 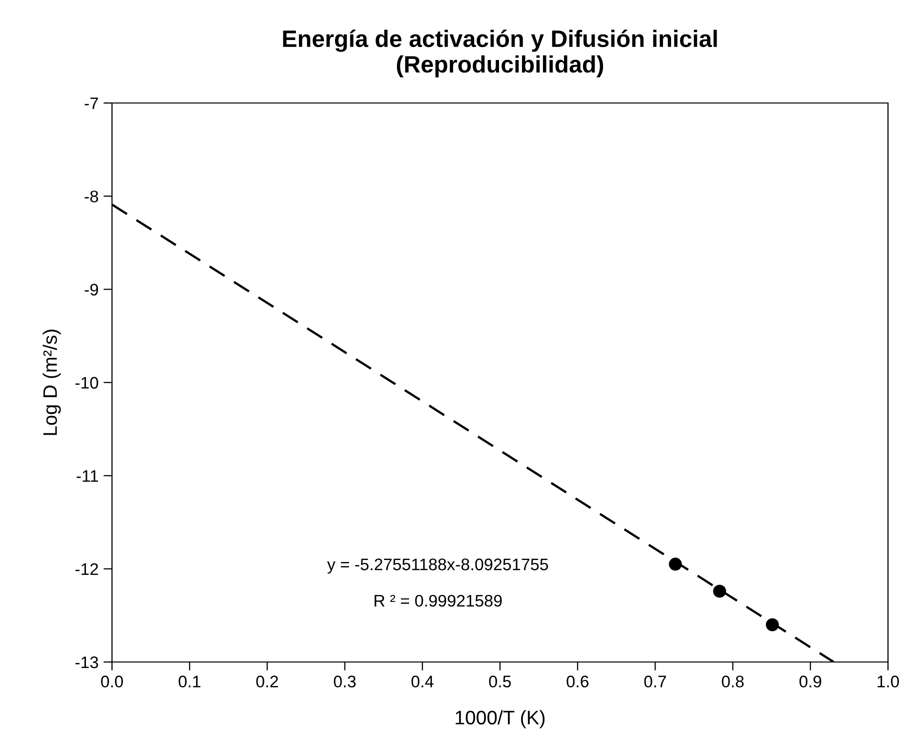 What do you see at coordinates (91, 104) in the screenshot?
I see `y-tick-label: -7` at bounding box center [91, 104].